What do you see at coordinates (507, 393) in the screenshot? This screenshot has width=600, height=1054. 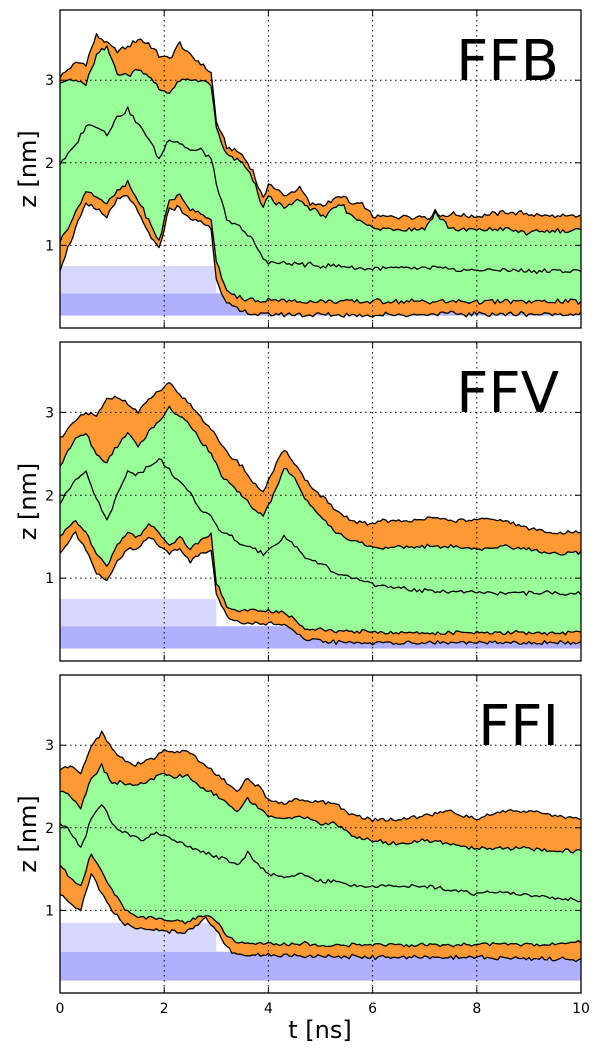 I see `panel-title: FFV` at bounding box center [507, 393].